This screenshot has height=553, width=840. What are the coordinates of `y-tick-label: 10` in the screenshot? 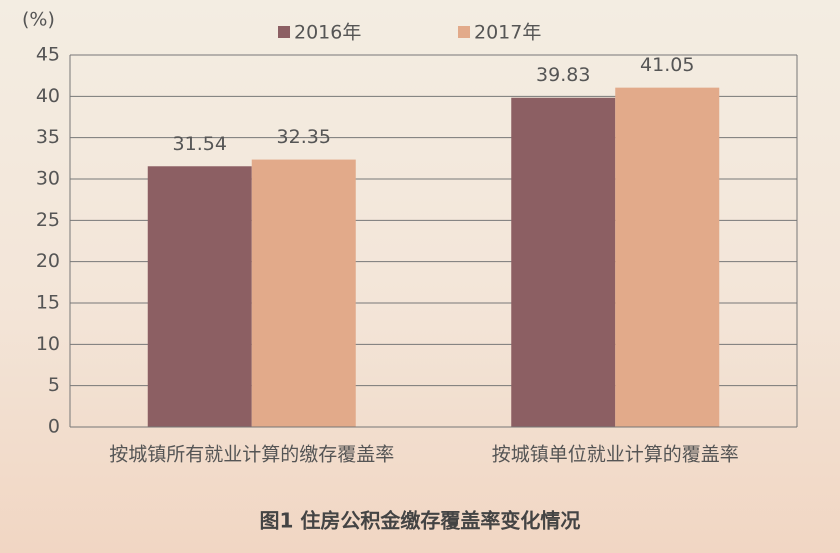 It's located at (48, 344).